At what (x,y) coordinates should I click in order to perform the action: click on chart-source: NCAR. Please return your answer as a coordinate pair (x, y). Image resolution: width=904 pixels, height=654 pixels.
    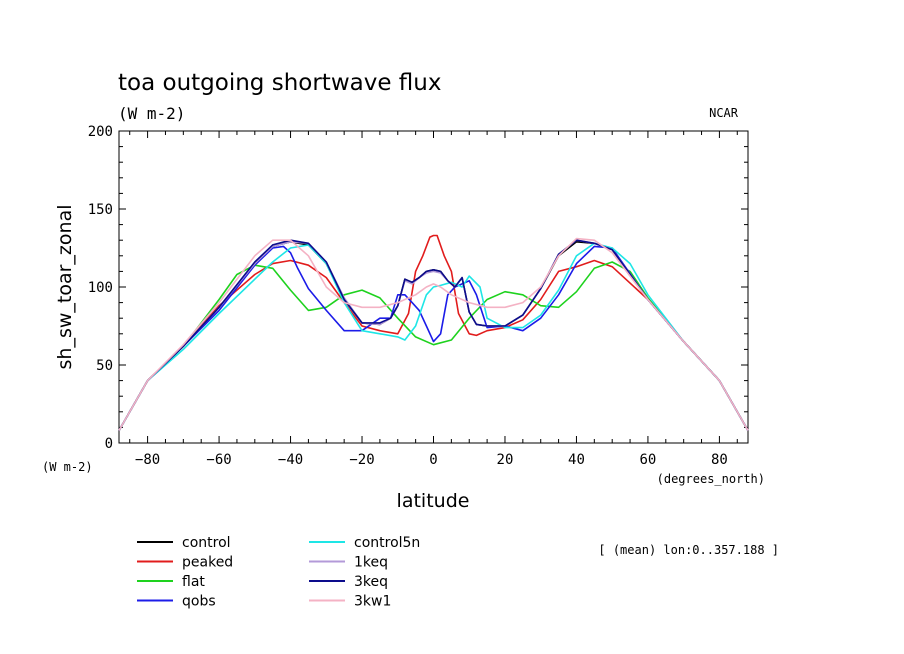
    Looking at the image, I should click on (724, 113).